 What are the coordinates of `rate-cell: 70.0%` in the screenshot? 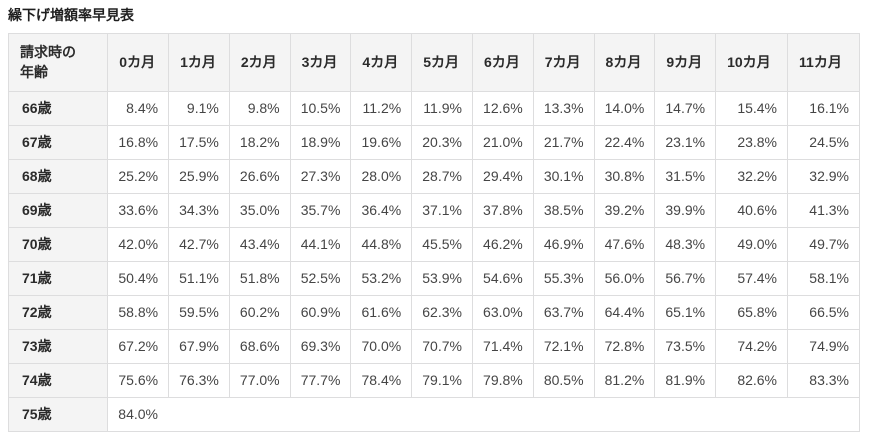 It's located at (381, 346).